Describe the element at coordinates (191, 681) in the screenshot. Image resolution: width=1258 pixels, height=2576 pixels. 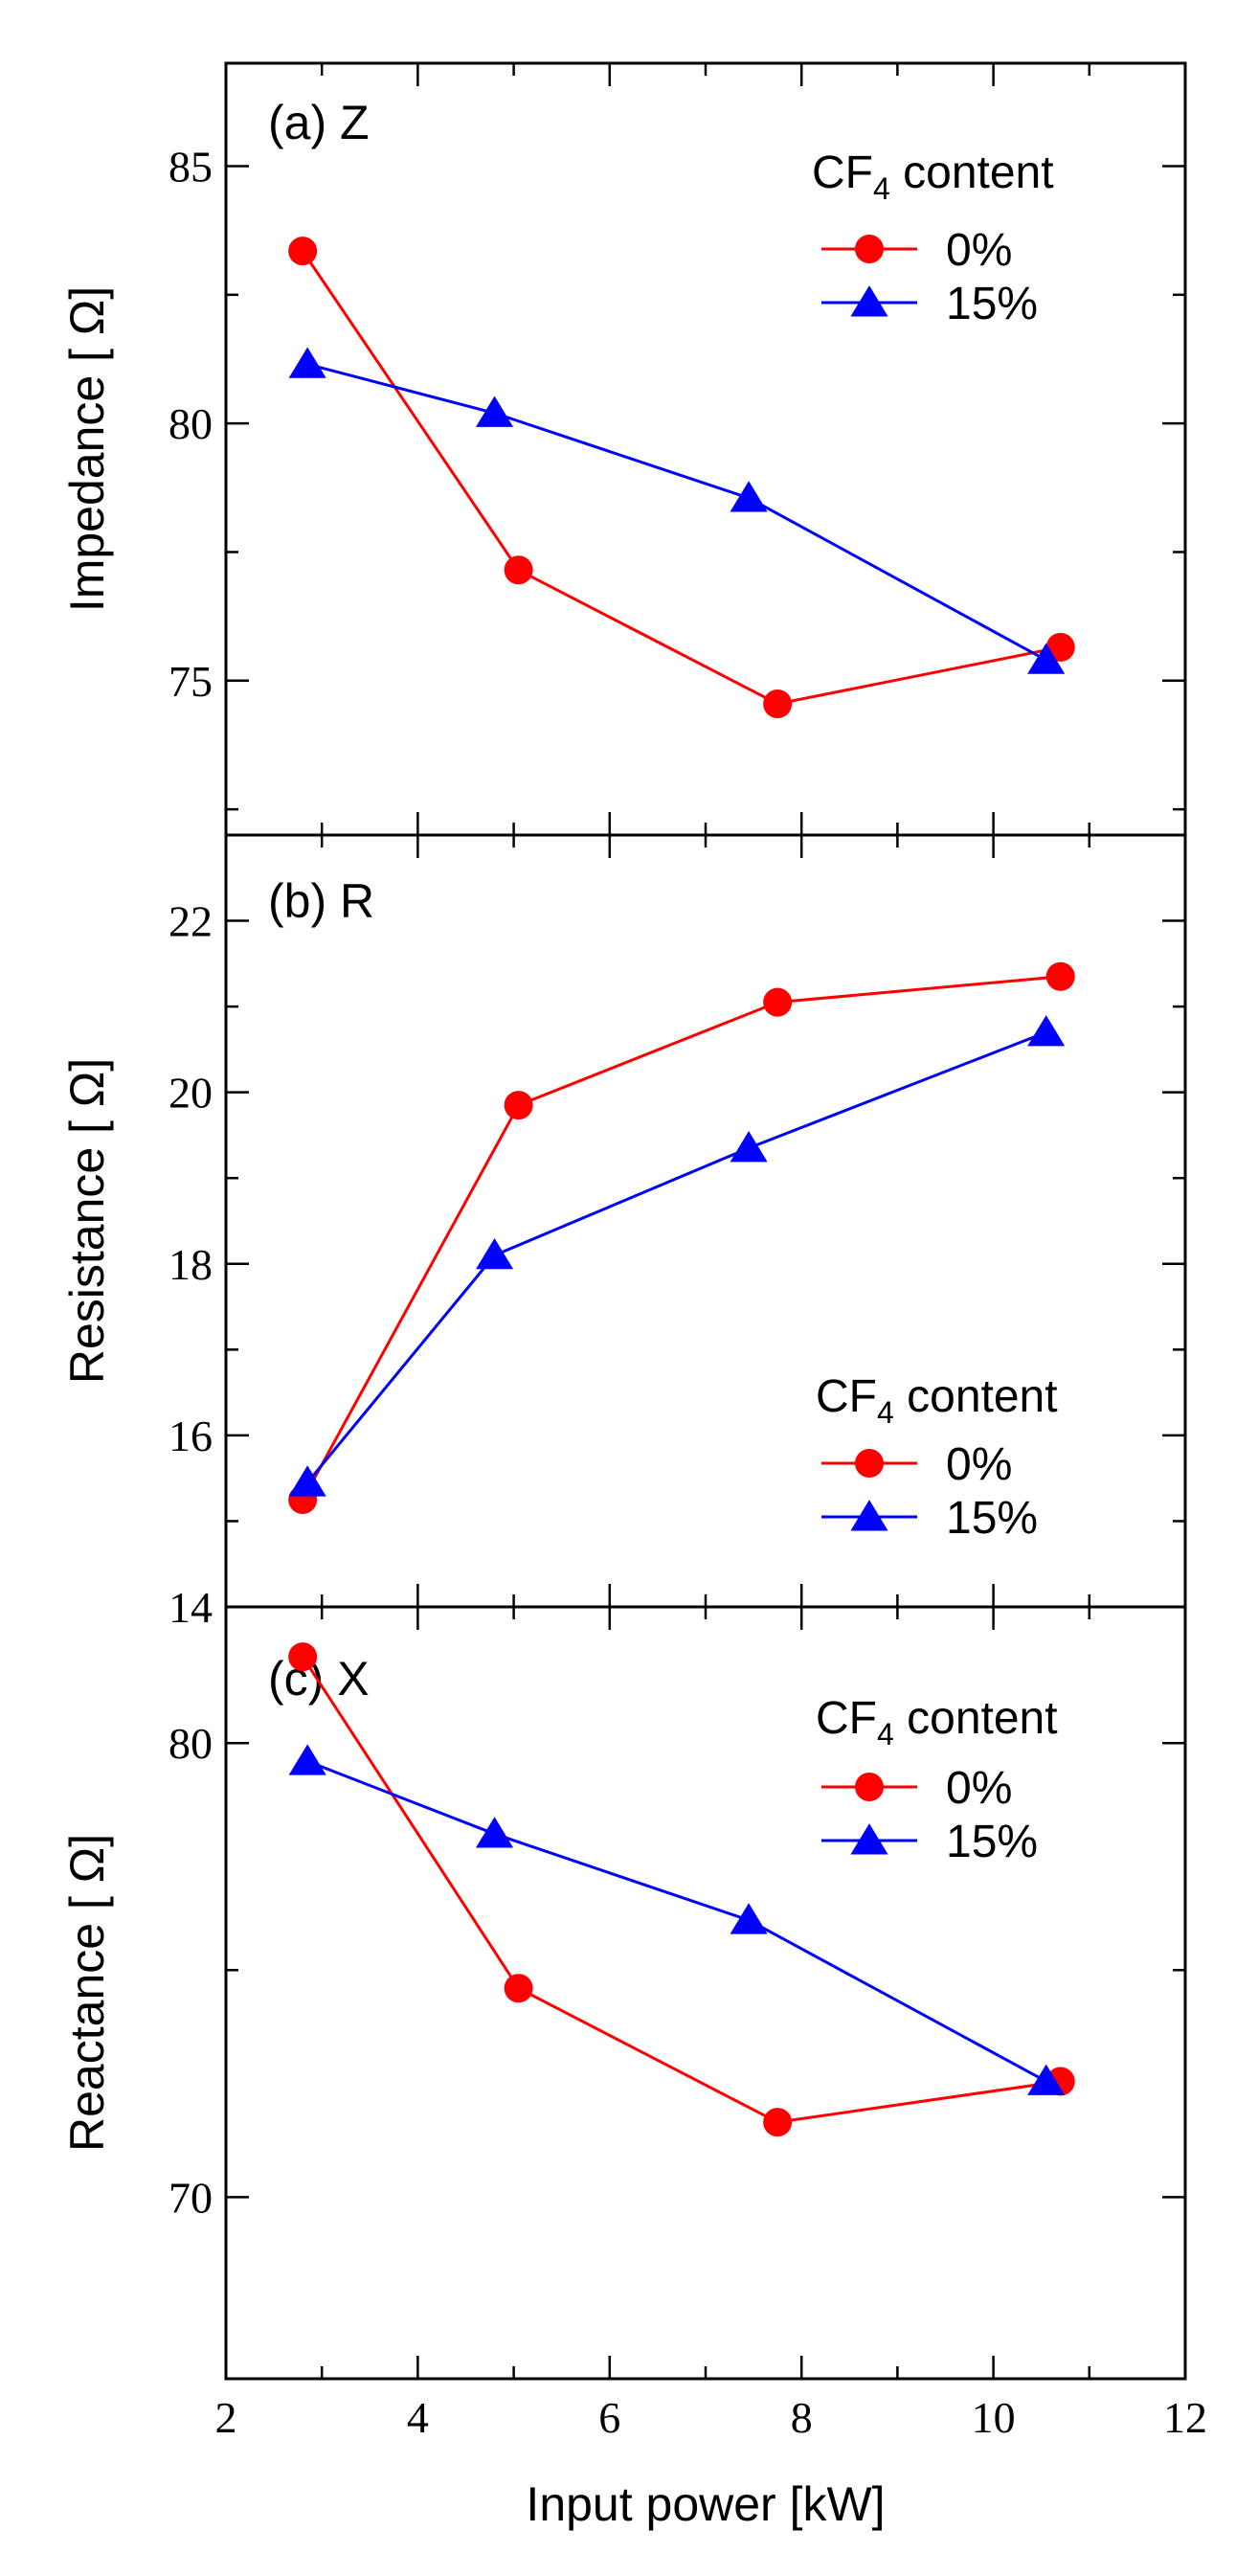
I see `y-tick-label: 75` at that location.